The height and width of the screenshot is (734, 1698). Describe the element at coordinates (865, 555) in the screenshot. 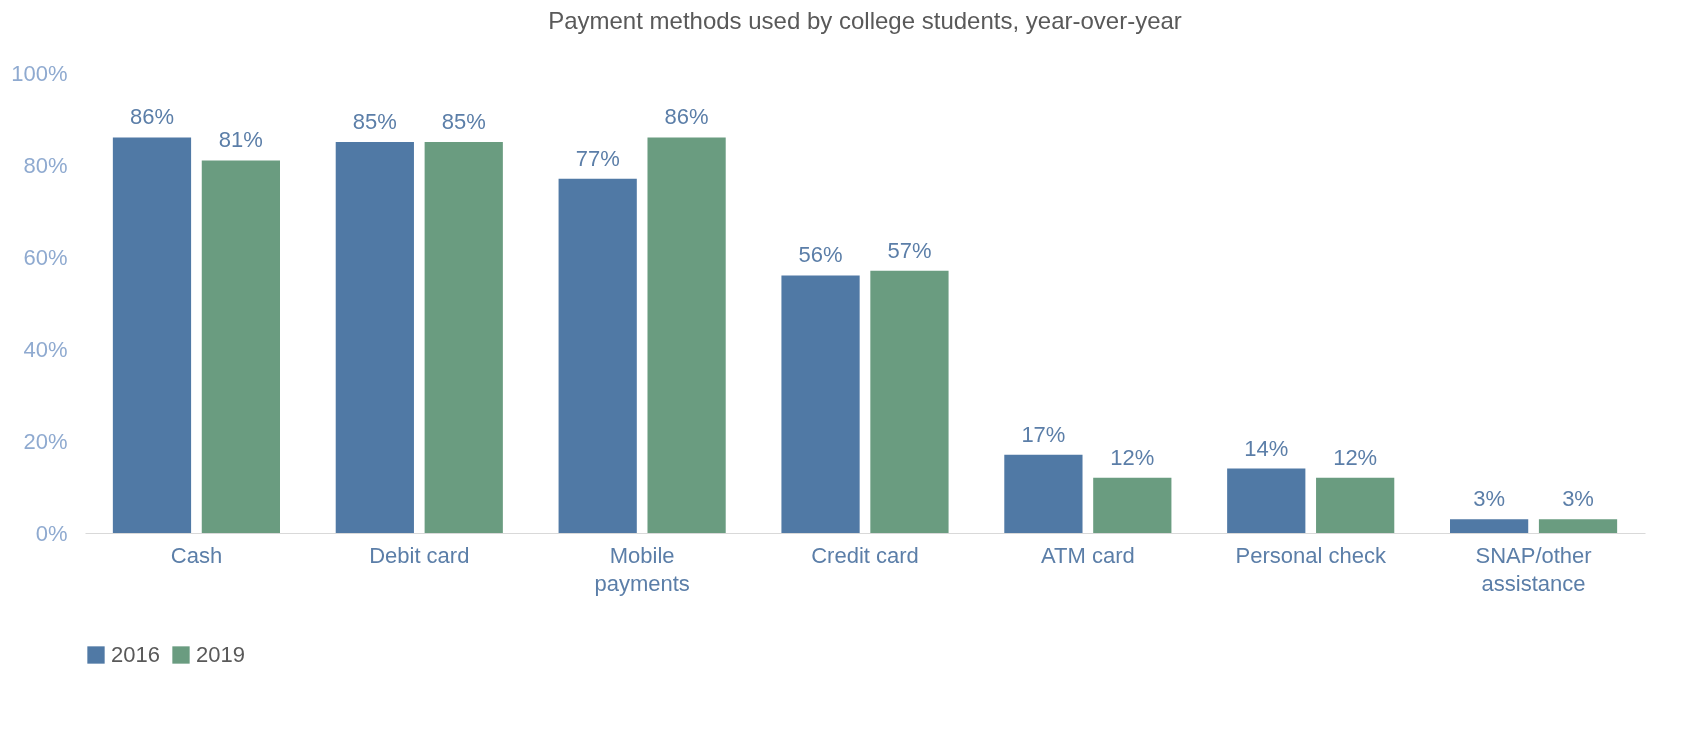

I see `x-tick-label: Credit card` at that location.